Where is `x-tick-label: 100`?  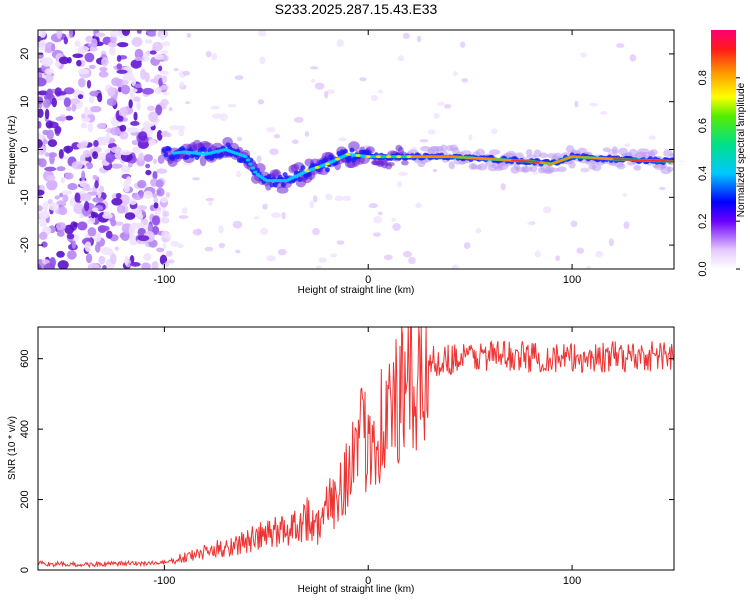
x-tick-label: 100 is located at coordinates (572, 581).